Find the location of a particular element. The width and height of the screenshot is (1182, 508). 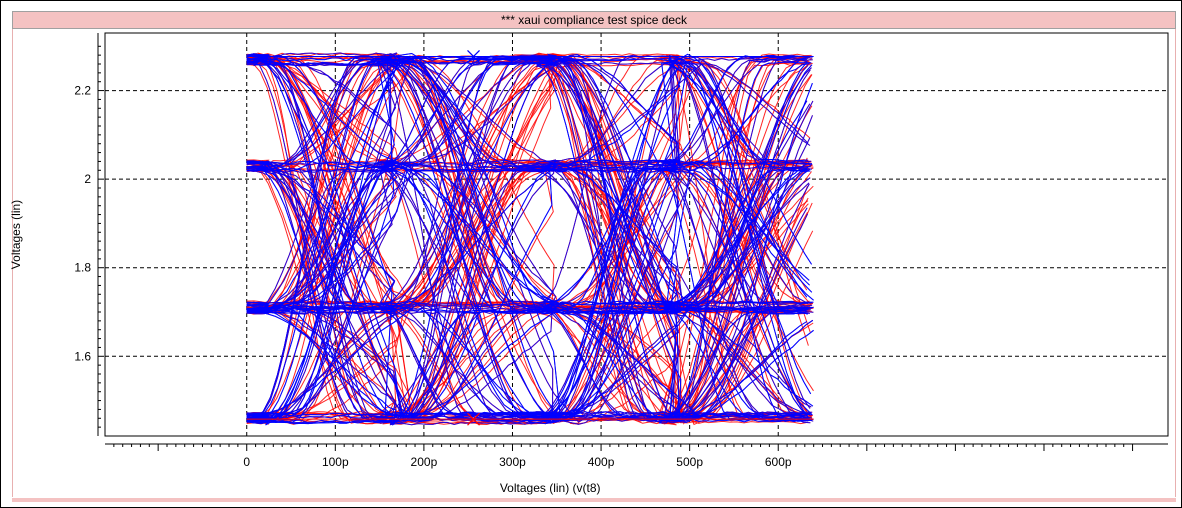

x-axis: 0 100p 200p 300p 400p 500p 600p is located at coordinates (636, 456).